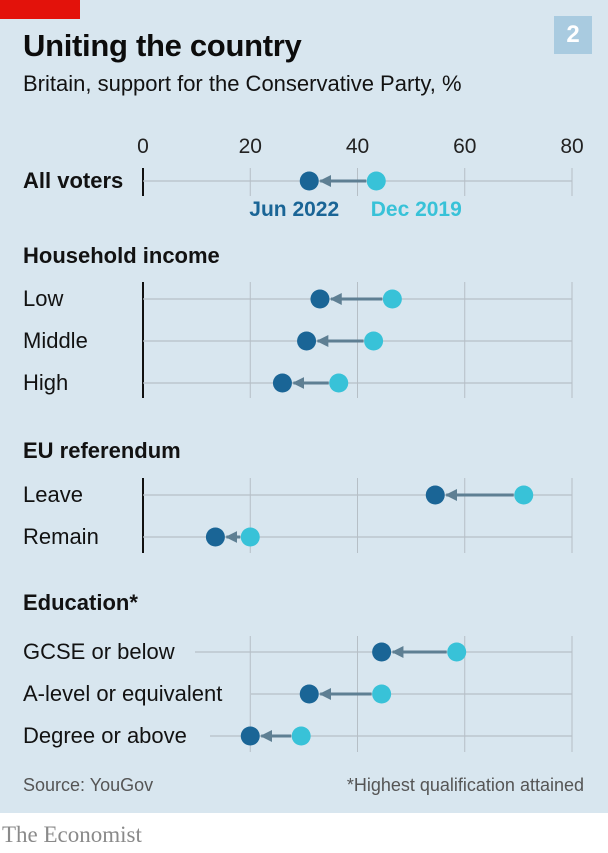 This screenshot has height=853, width=608. What do you see at coordinates (122, 693) in the screenshot?
I see `row-label: A-level or equivalent` at bounding box center [122, 693].